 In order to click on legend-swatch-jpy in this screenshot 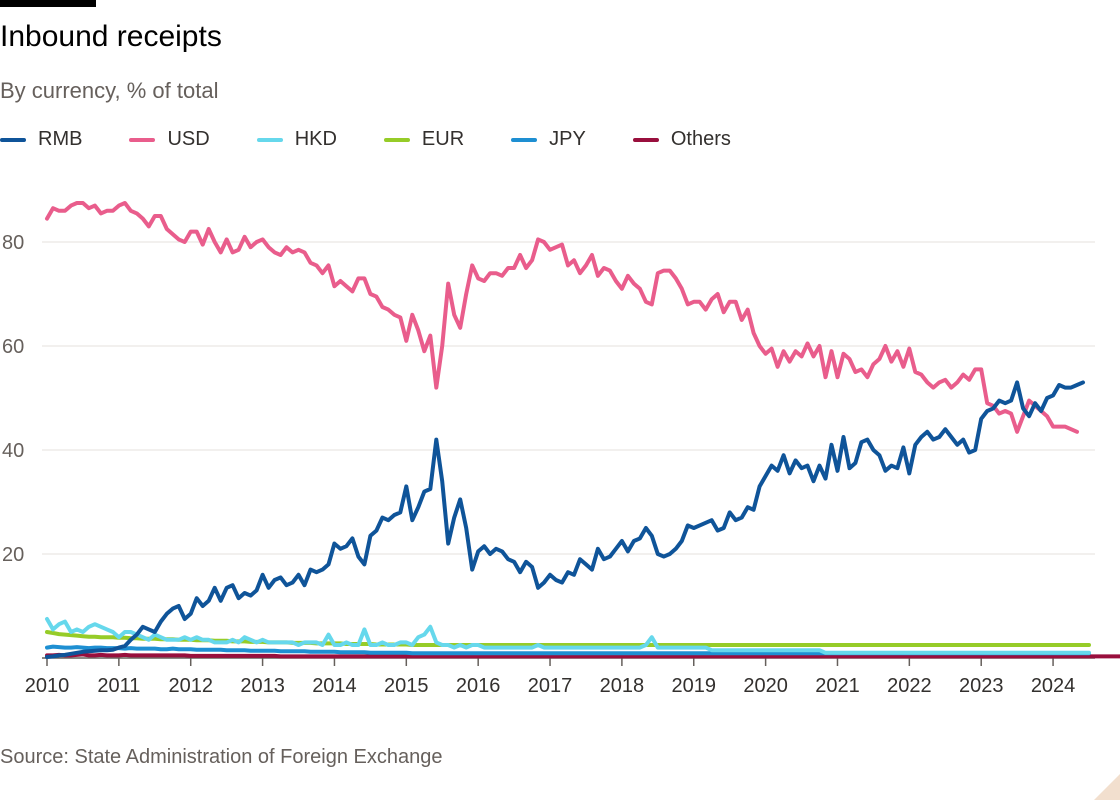, I will do `click(524, 139)`.